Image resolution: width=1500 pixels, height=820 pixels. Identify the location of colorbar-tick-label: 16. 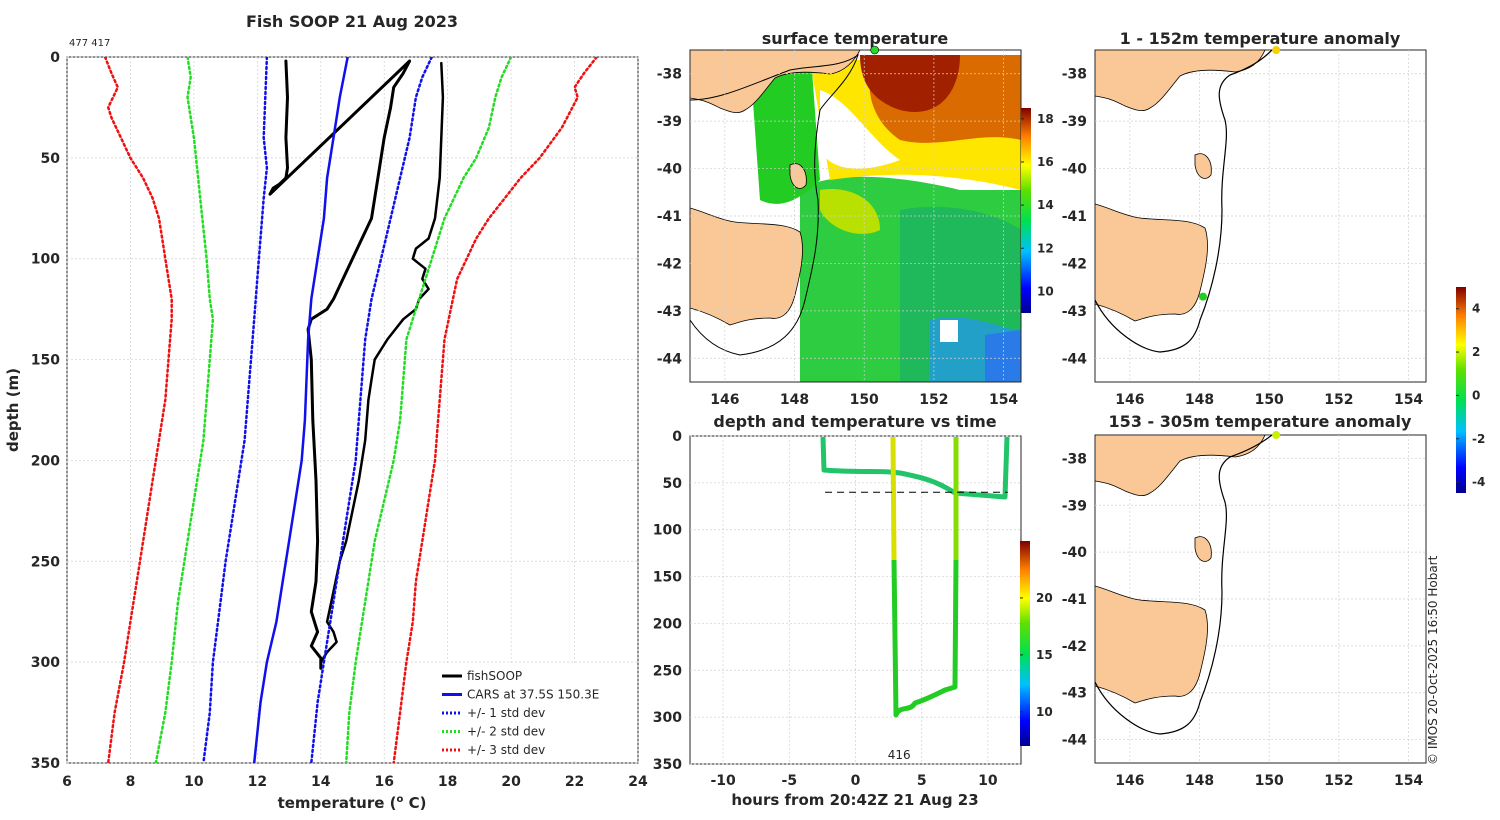
(1045, 162).